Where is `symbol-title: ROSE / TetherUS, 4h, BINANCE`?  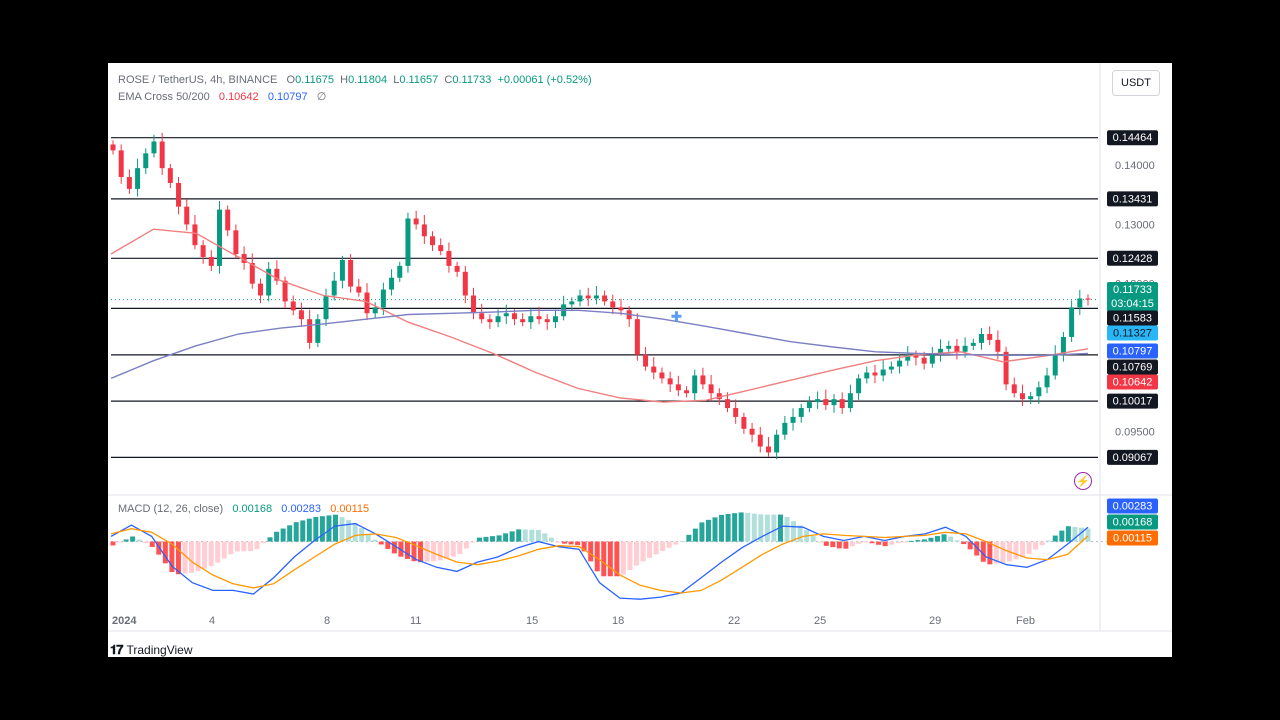
symbol-title: ROSE / TetherUS, 4h, BINANCE is located at coordinates (198, 80).